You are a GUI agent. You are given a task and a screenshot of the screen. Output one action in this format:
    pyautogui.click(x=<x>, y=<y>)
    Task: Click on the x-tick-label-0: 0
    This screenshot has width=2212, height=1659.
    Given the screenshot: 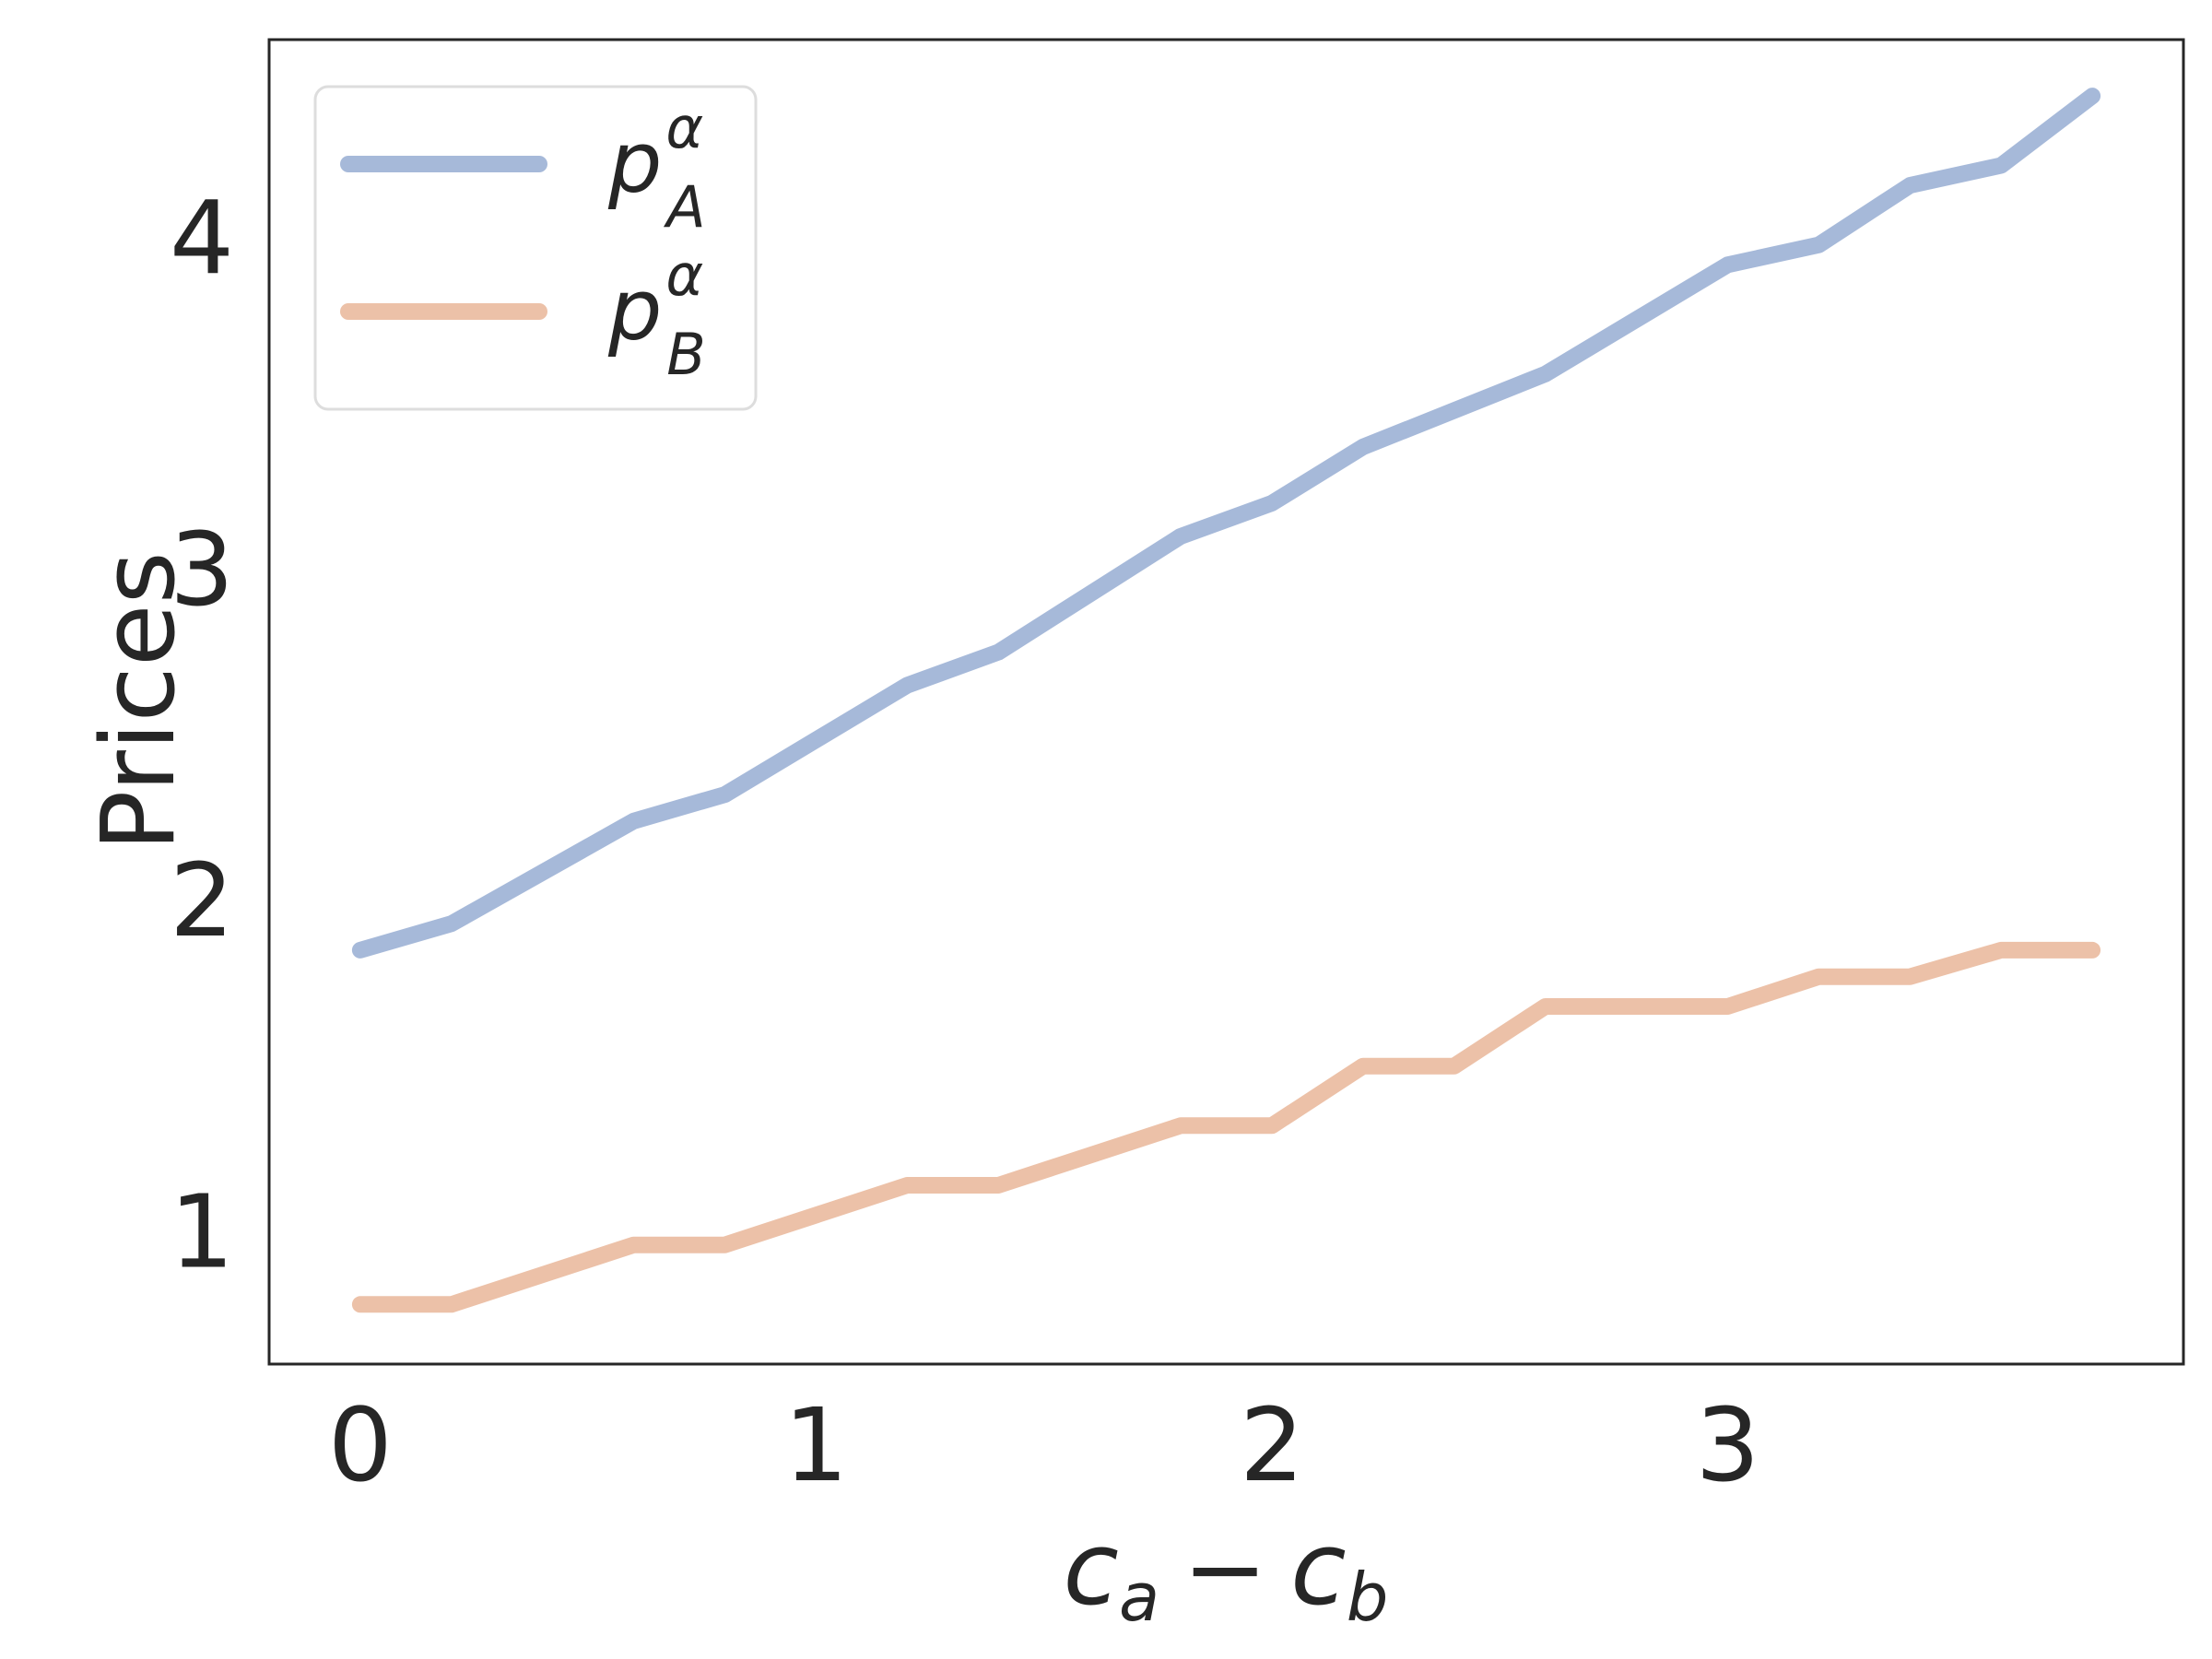 What is the action you would take?
    pyautogui.click(x=360, y=1445)
    